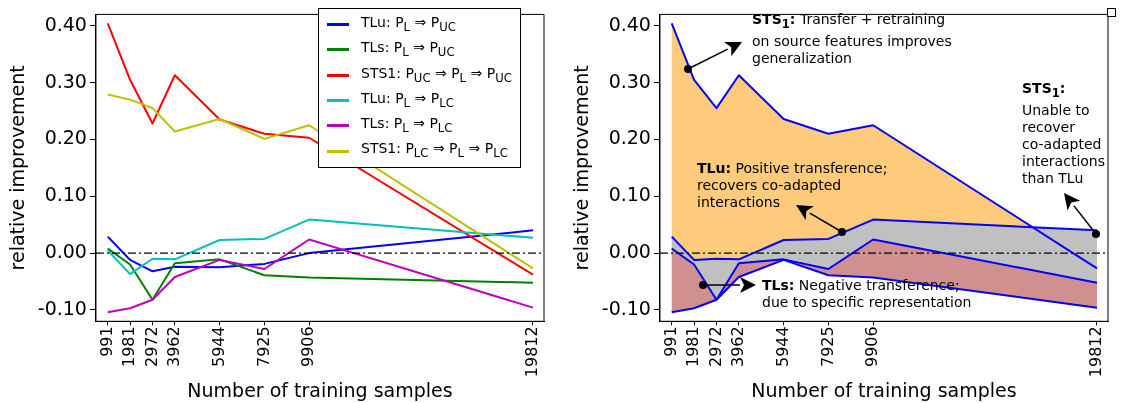 The image size is (1129, 403). Describe the element at coordinates (434, 151) in the screenshot. I see `legend-label: STS1: P$_{LC}$ ⇒ P$_{L}$ ⇒ P$_{LC}$` at that location.